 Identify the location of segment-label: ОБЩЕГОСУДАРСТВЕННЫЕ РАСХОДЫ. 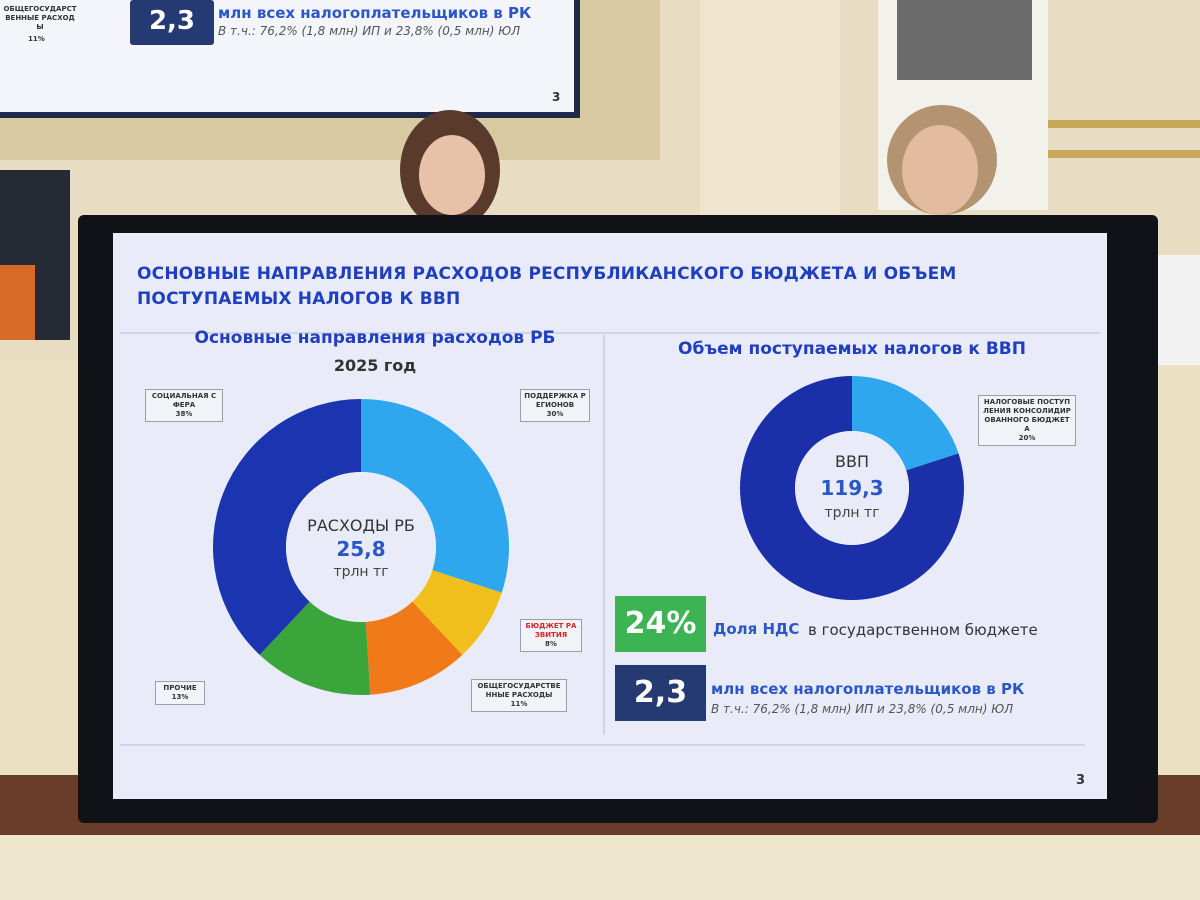
(519, 690).